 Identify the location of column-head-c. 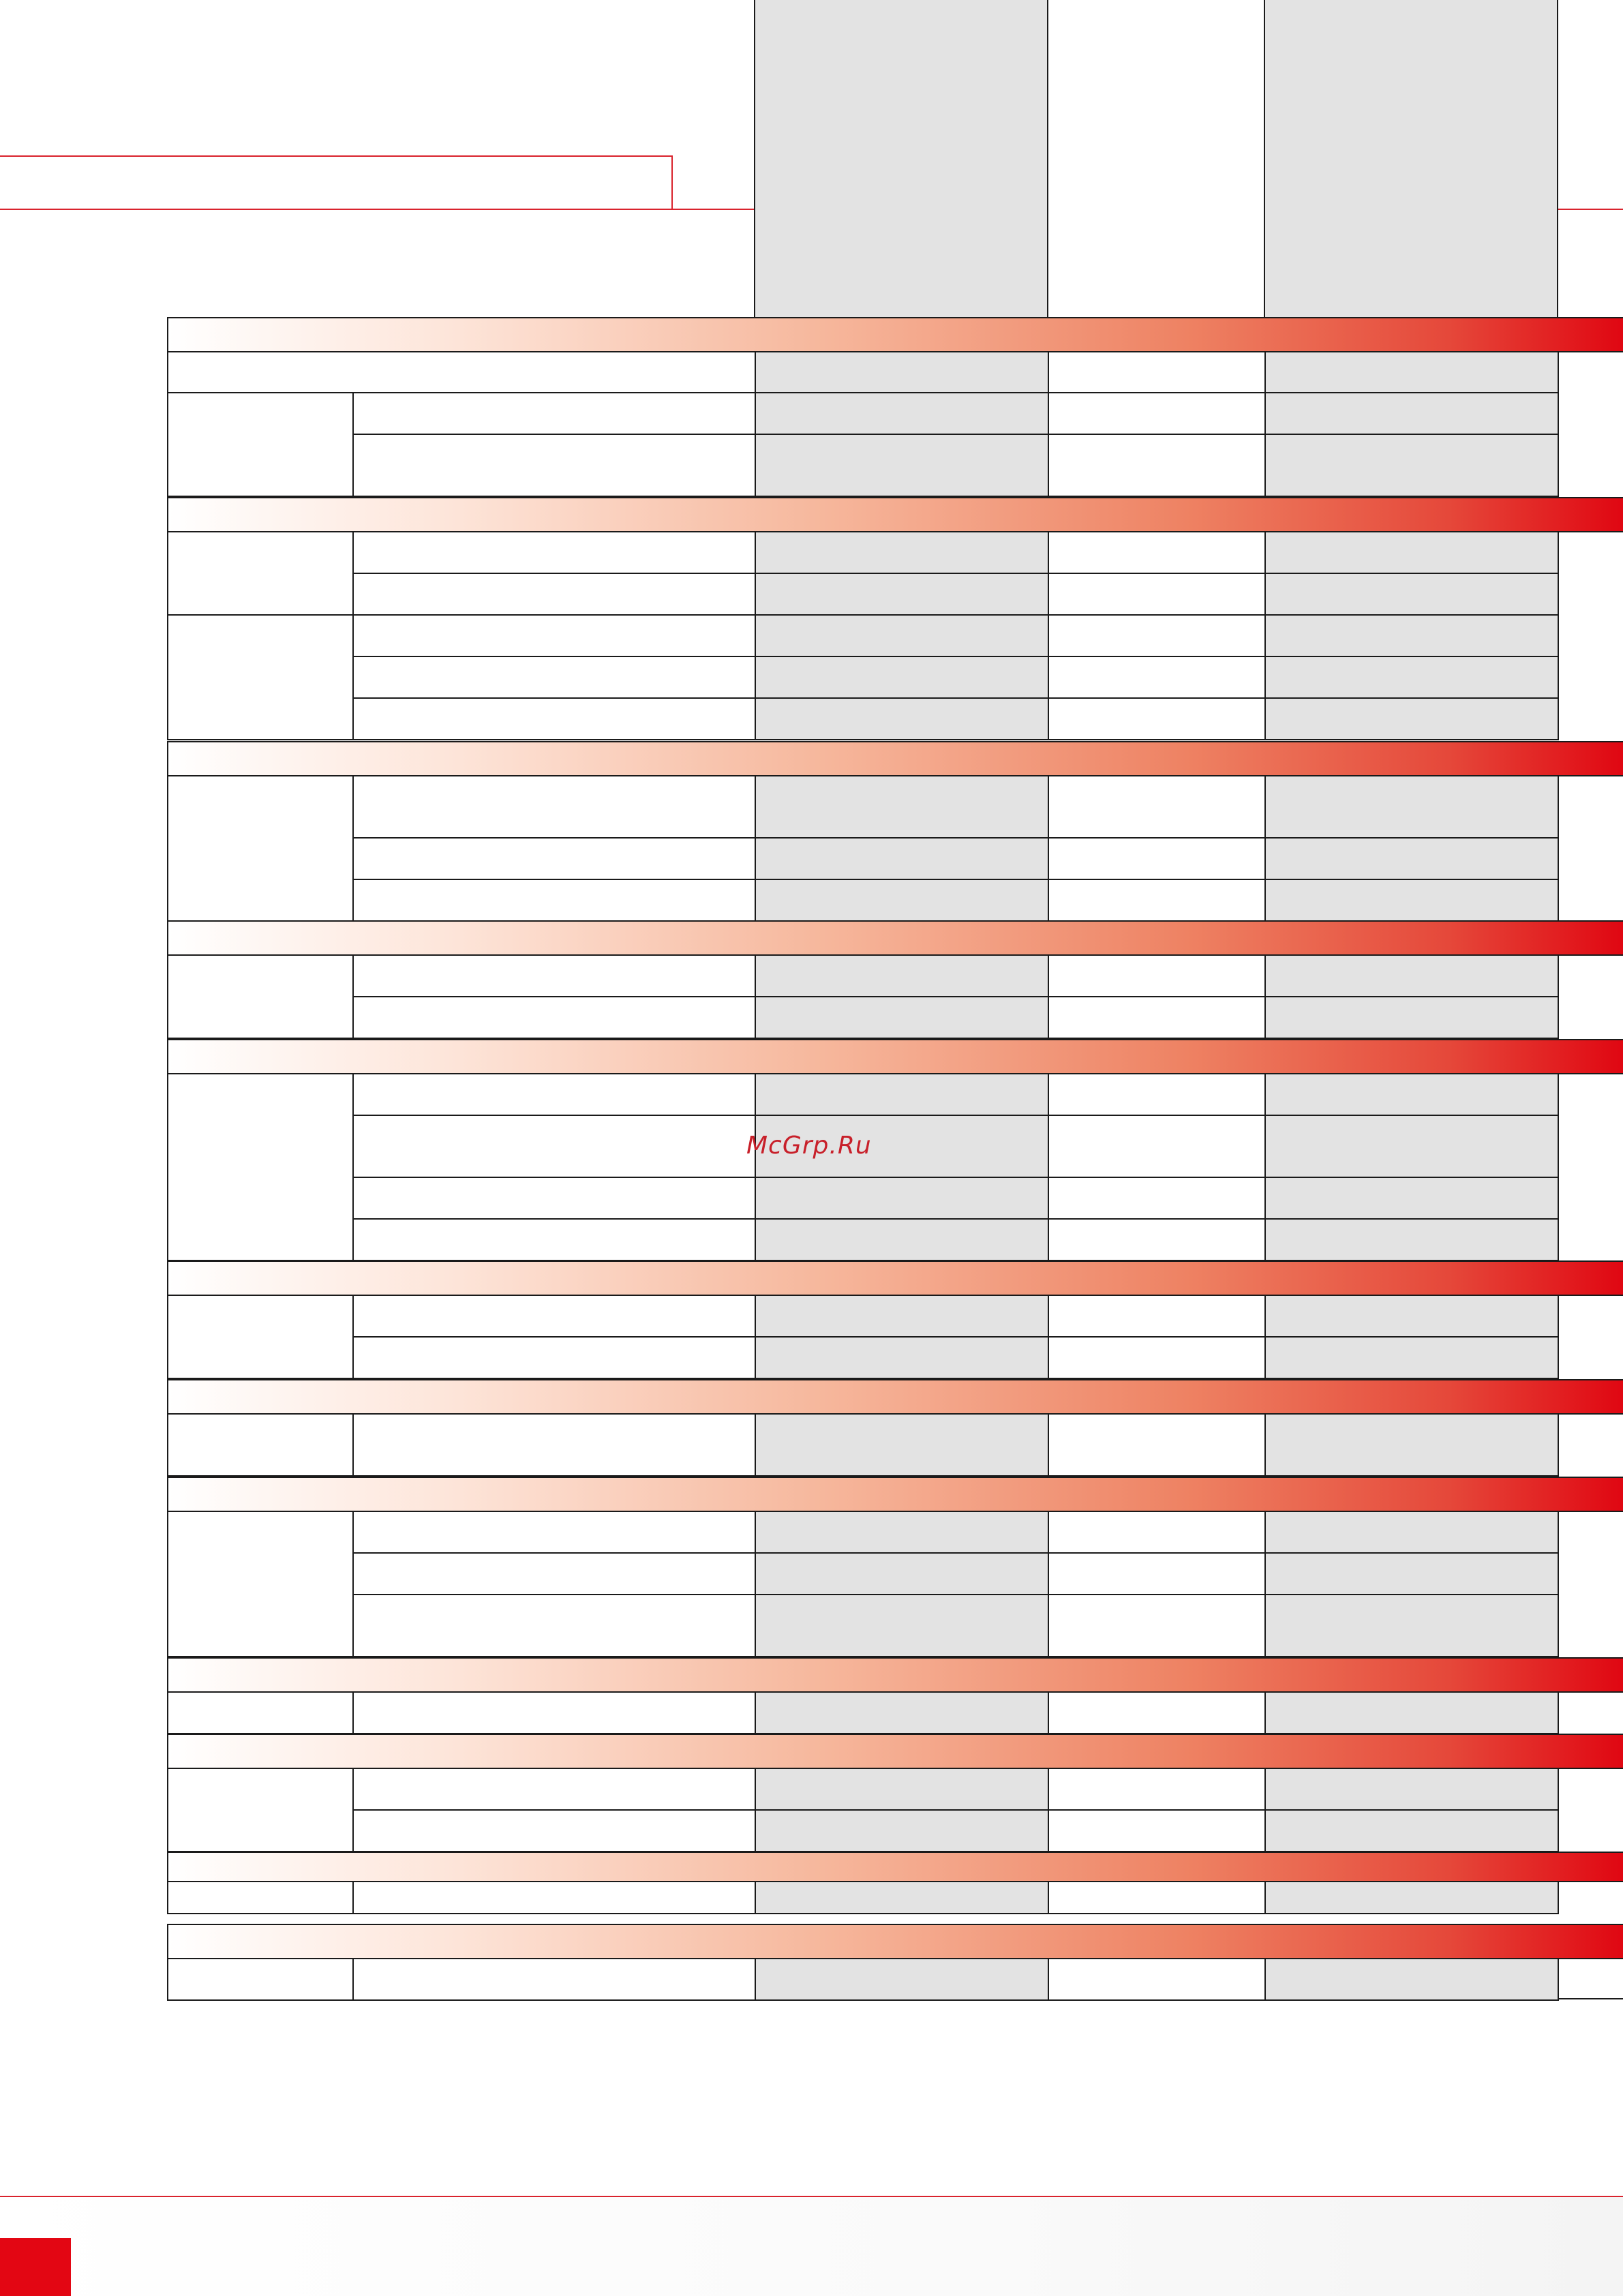
(1411, 159).